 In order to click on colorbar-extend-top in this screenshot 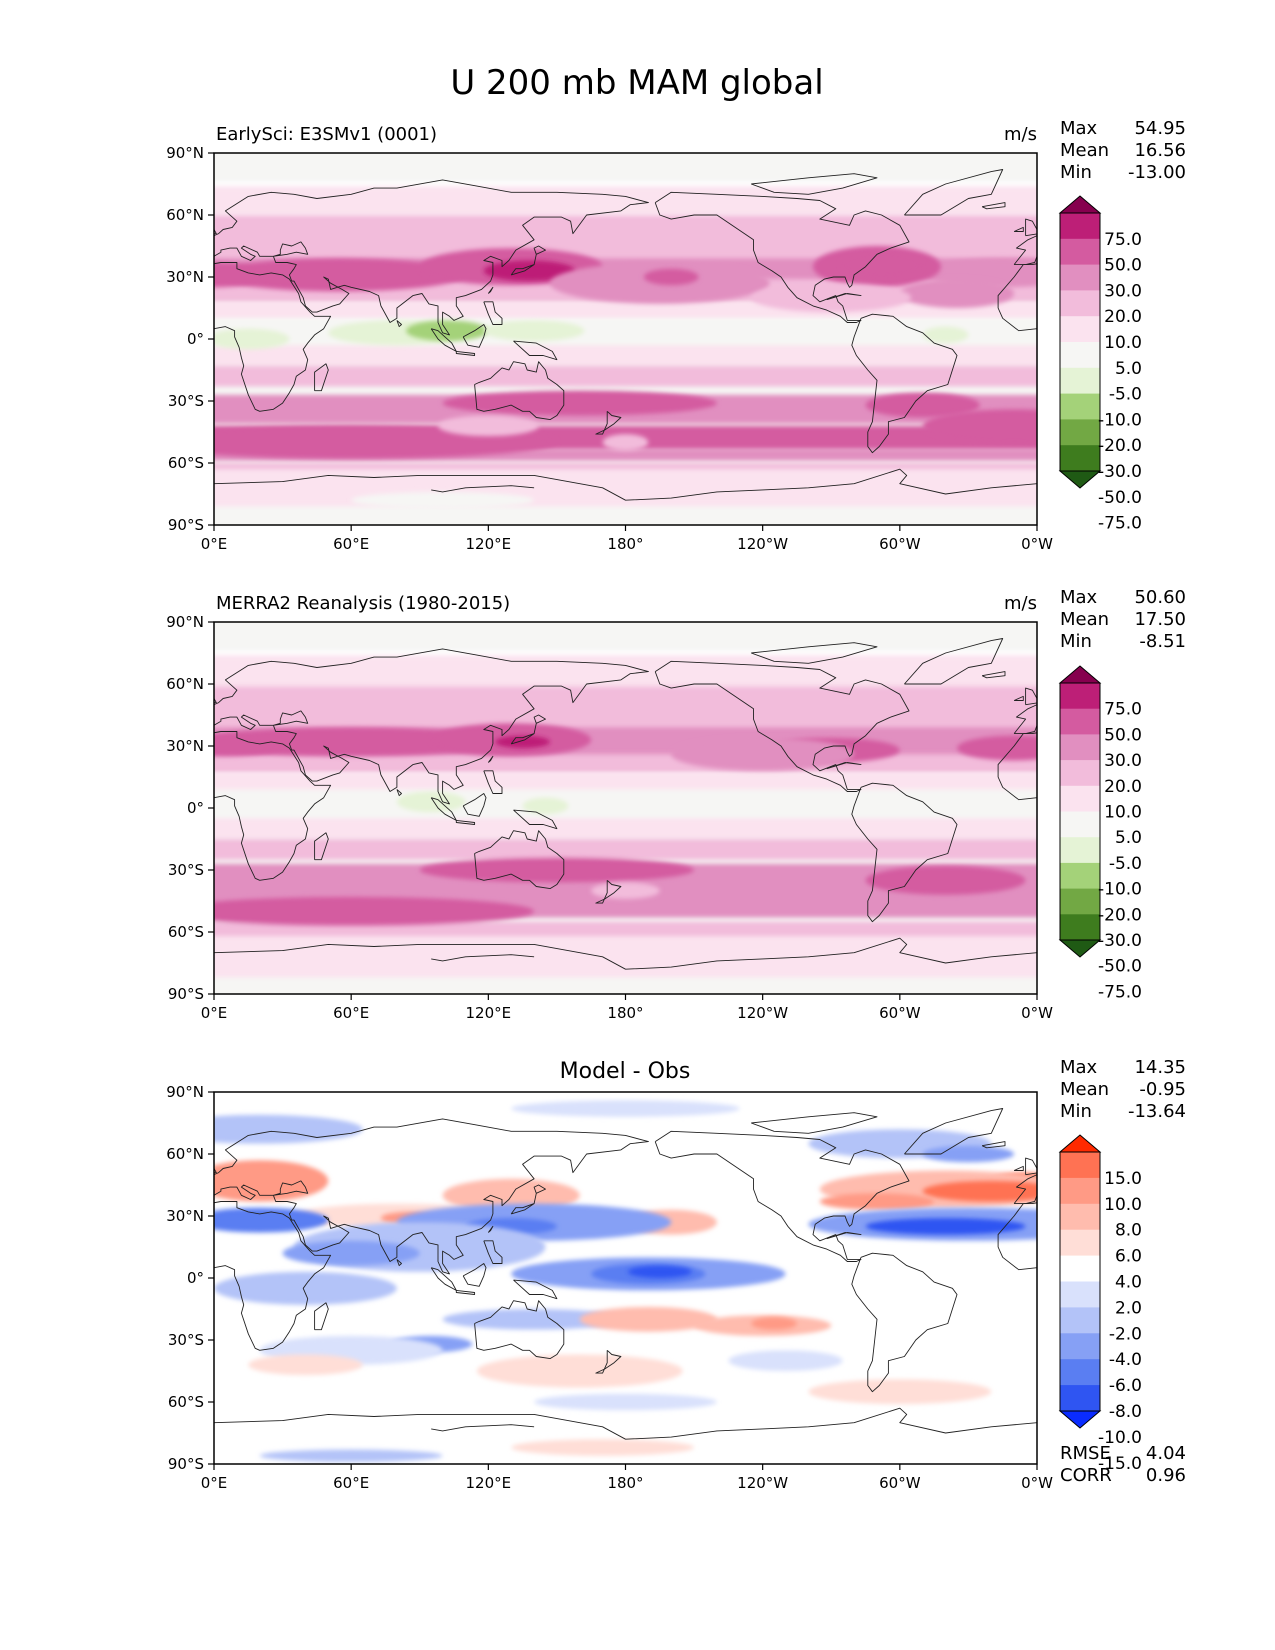, I will do `click(1080, 674)`.